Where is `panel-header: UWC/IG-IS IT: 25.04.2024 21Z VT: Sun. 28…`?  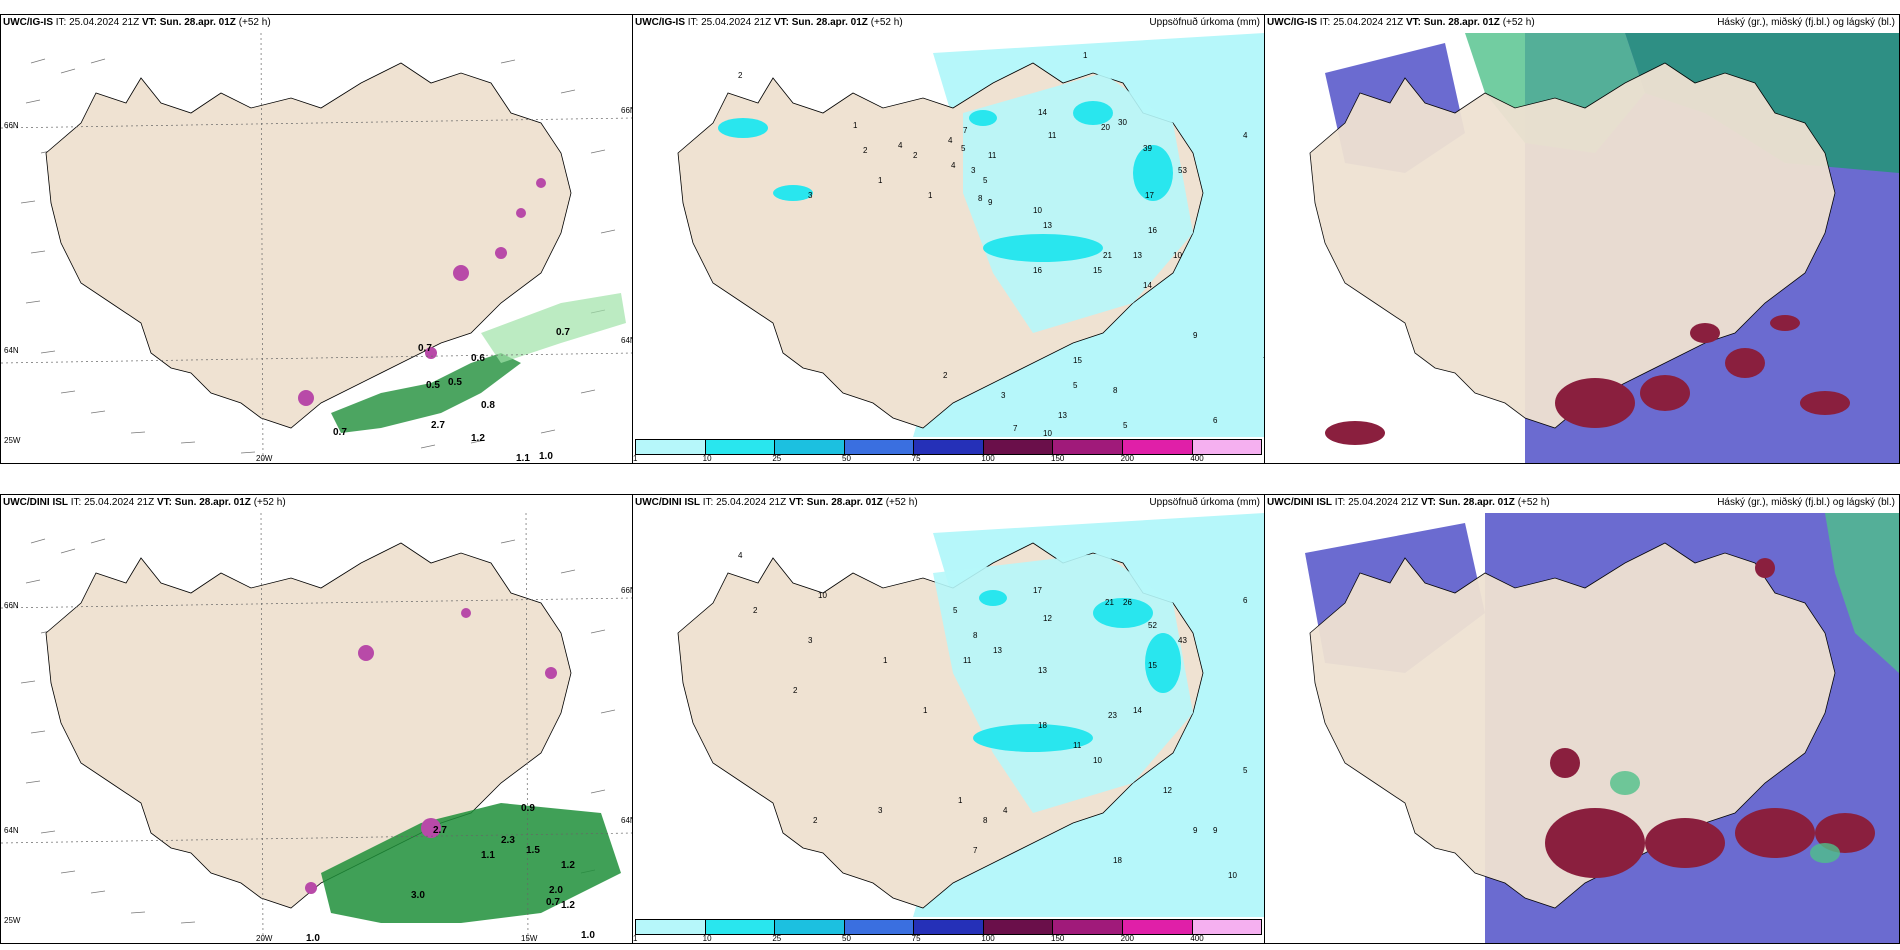
panel-header: UWC/IG-IS IT: 25.04.2024 21Z VT: Sun. 28… is located at coordinates (137, 22).